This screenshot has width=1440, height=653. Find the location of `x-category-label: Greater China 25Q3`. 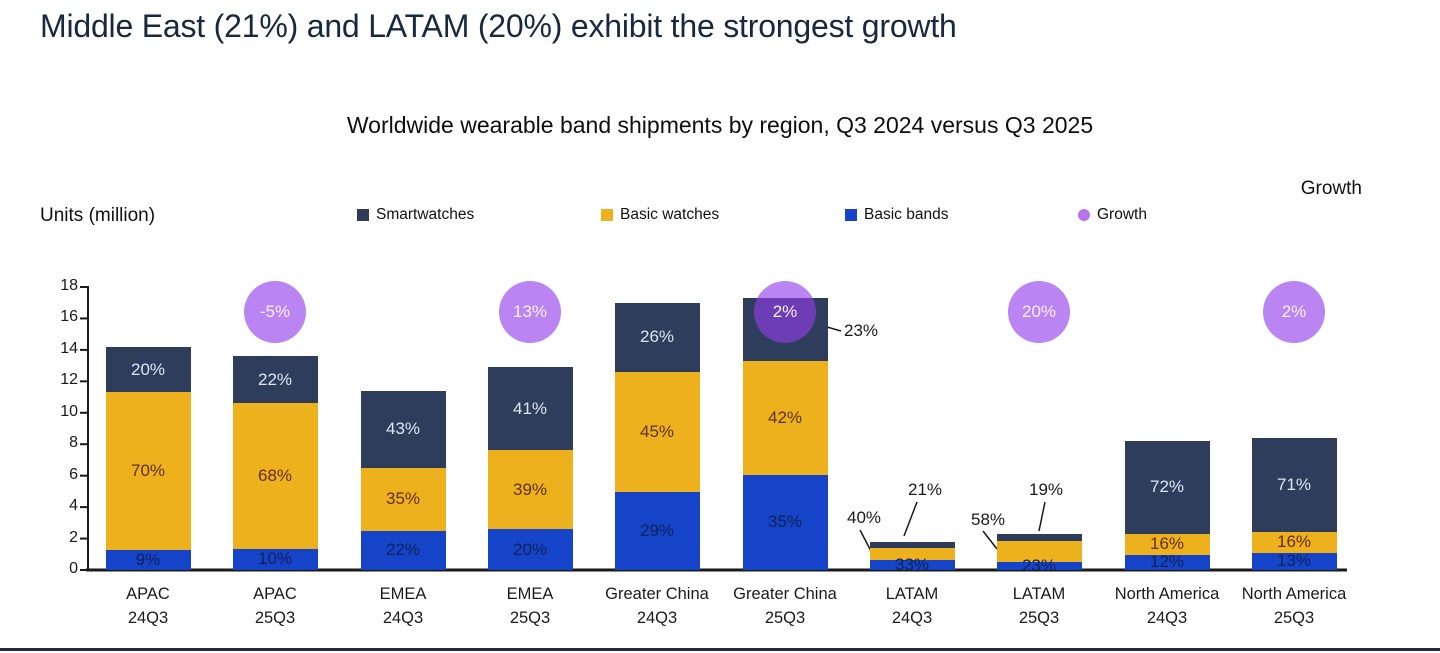

x-category-label: Greater China 25Q3 is located at coordinates (785, 606).